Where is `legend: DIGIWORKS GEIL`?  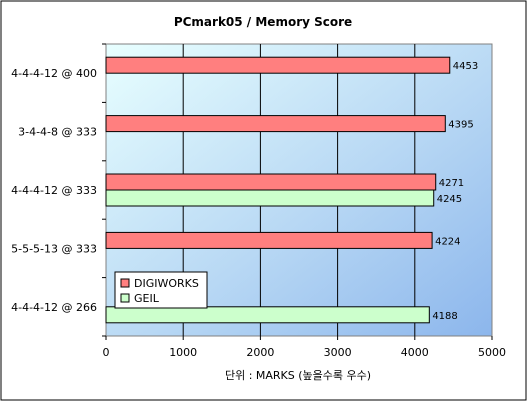 legend: DIGIWORKS GEIL is located at coordinates (161, 290).